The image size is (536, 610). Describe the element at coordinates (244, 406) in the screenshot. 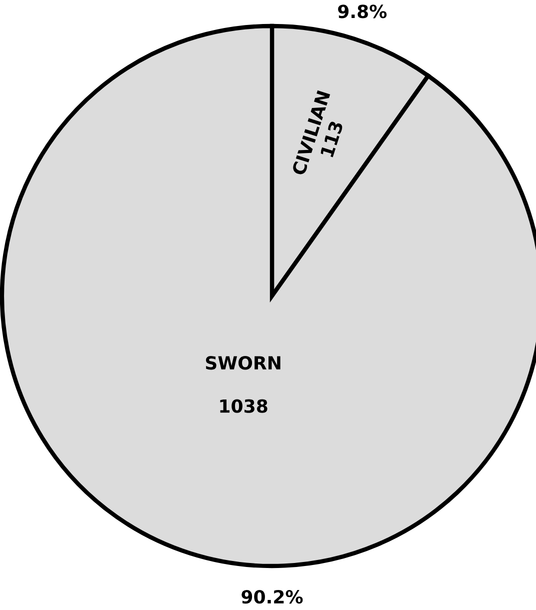

I see `data-label: 1038` at that location.